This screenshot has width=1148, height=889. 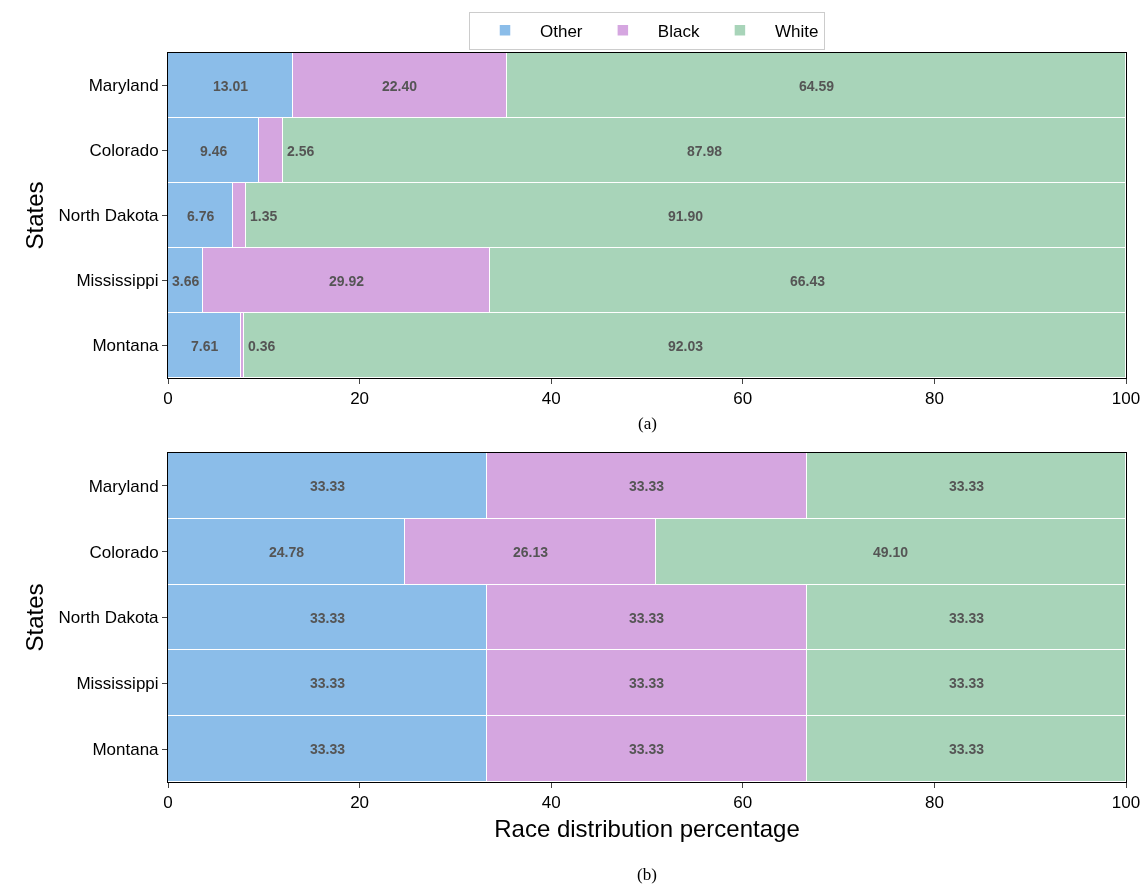 What do you see at coordinates (808, 281) in the screenshot?
I see `data-label: 66.43` at bounding box center [808, 281].